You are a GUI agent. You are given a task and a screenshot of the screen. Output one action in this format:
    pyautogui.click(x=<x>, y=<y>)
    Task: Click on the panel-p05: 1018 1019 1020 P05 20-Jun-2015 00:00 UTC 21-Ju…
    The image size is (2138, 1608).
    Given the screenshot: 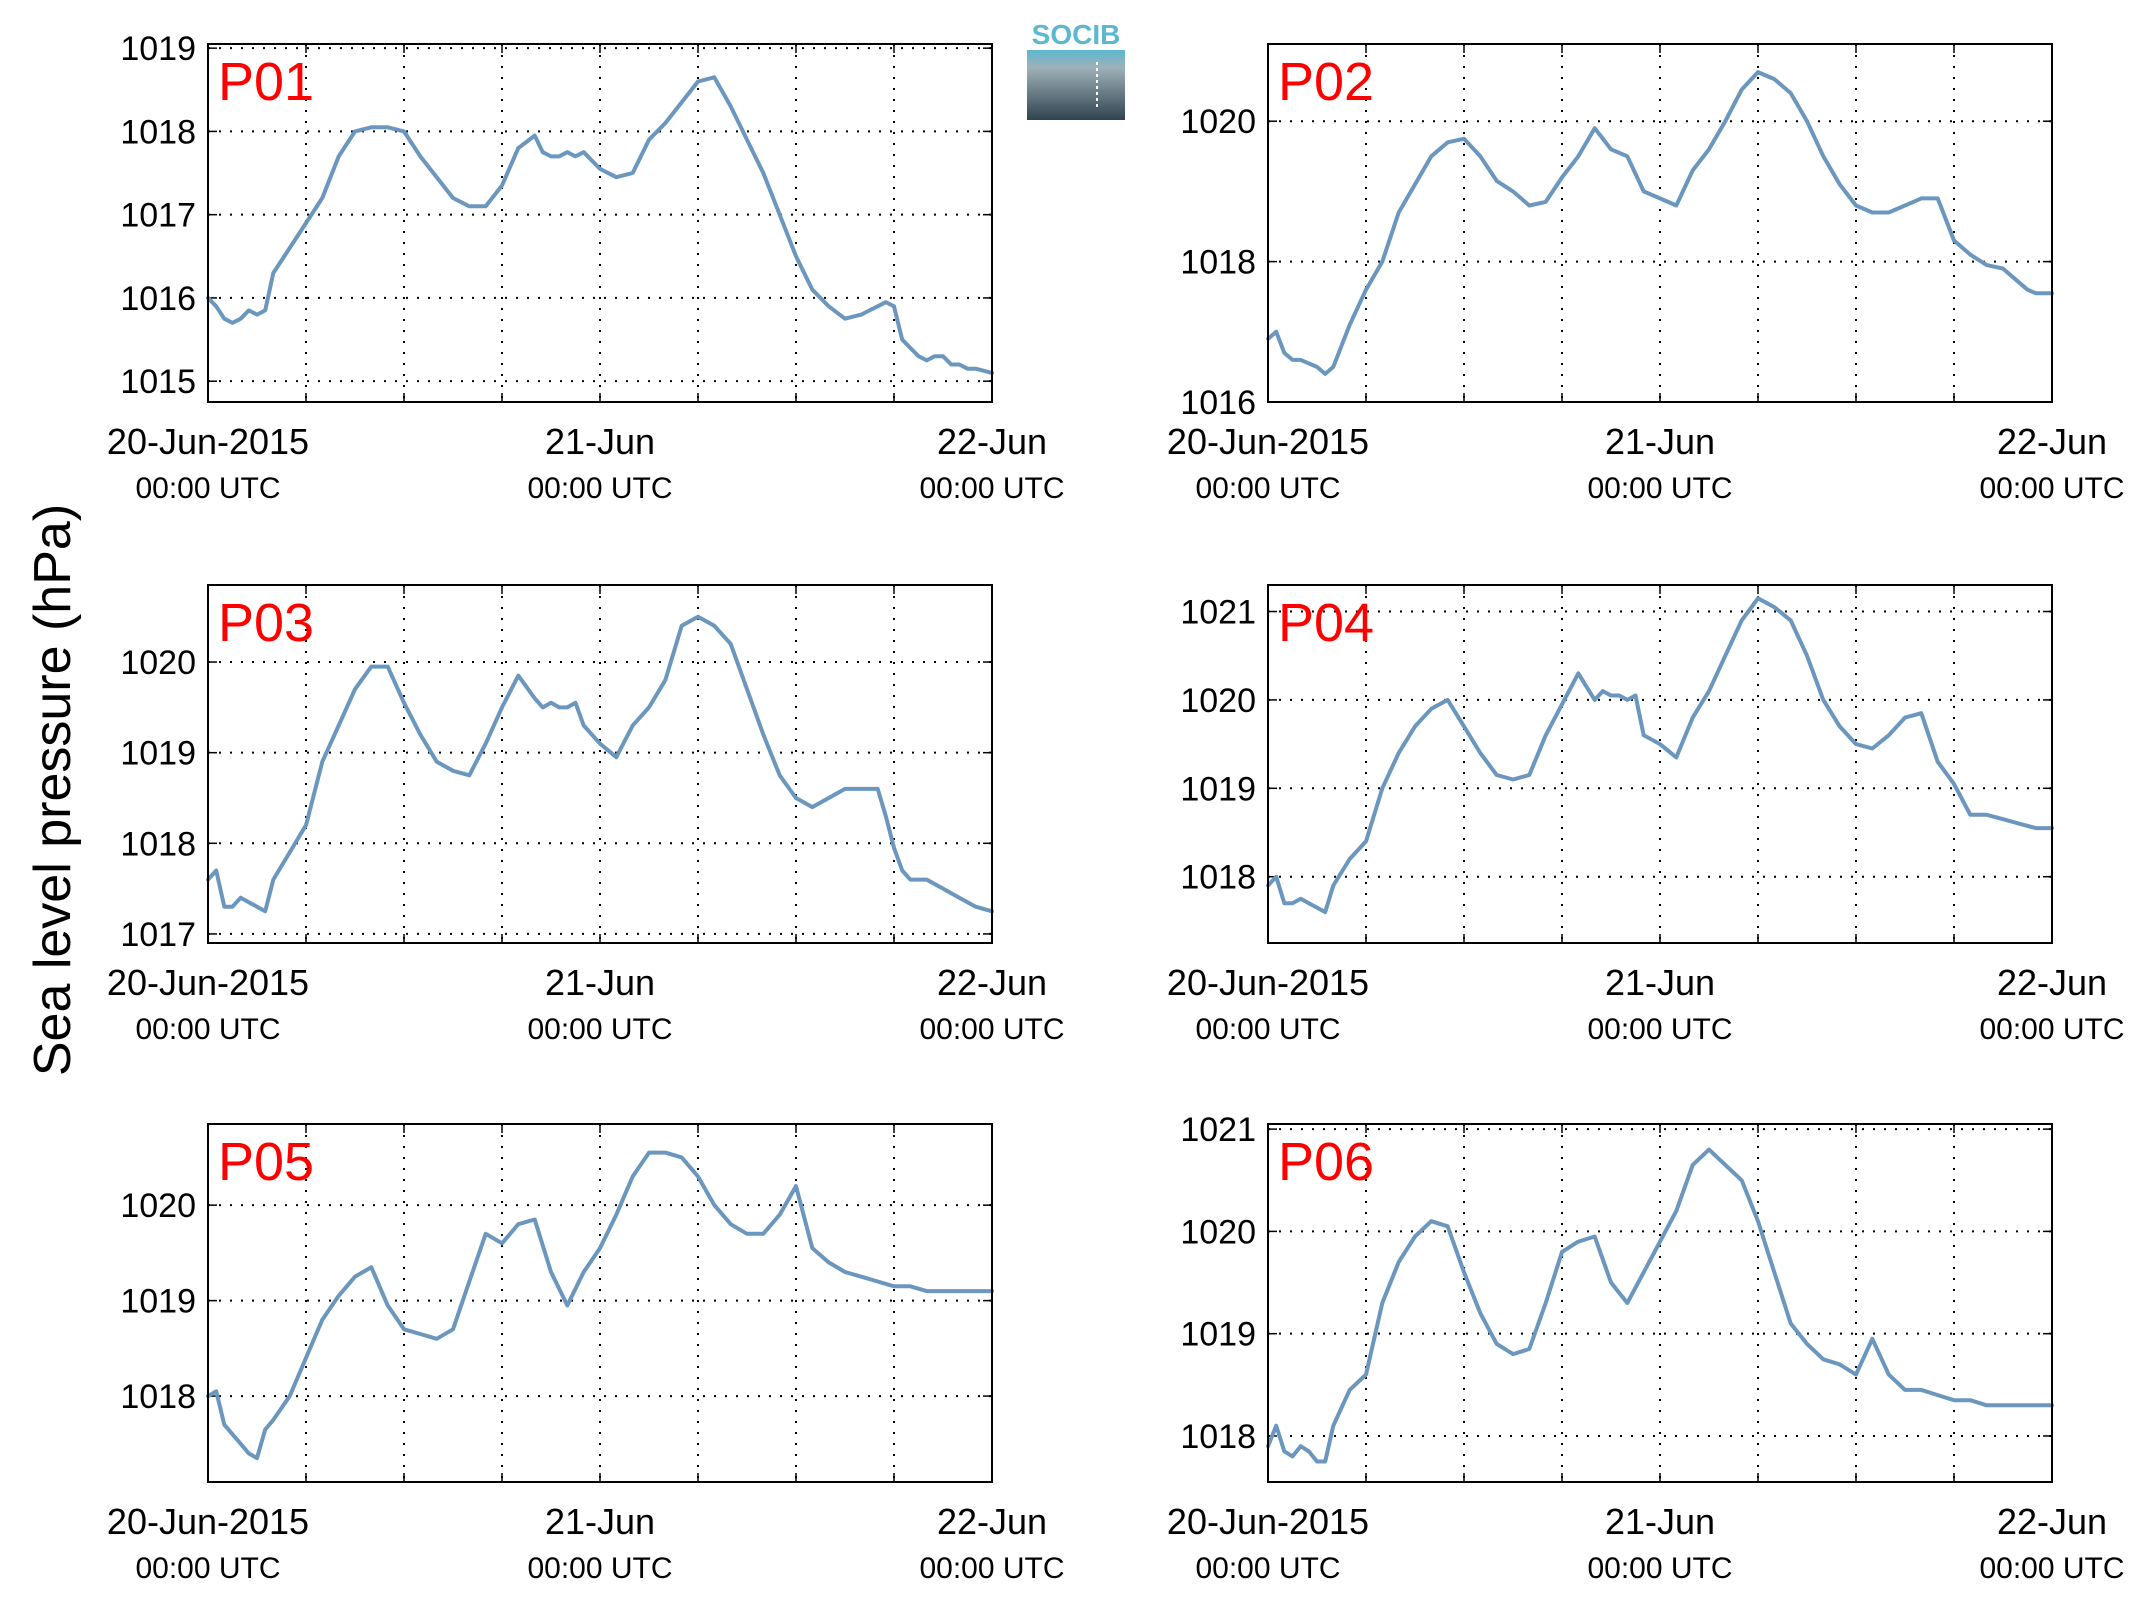 What is the action you would take?
    pyautogui.click(x=586, y=1354)
    